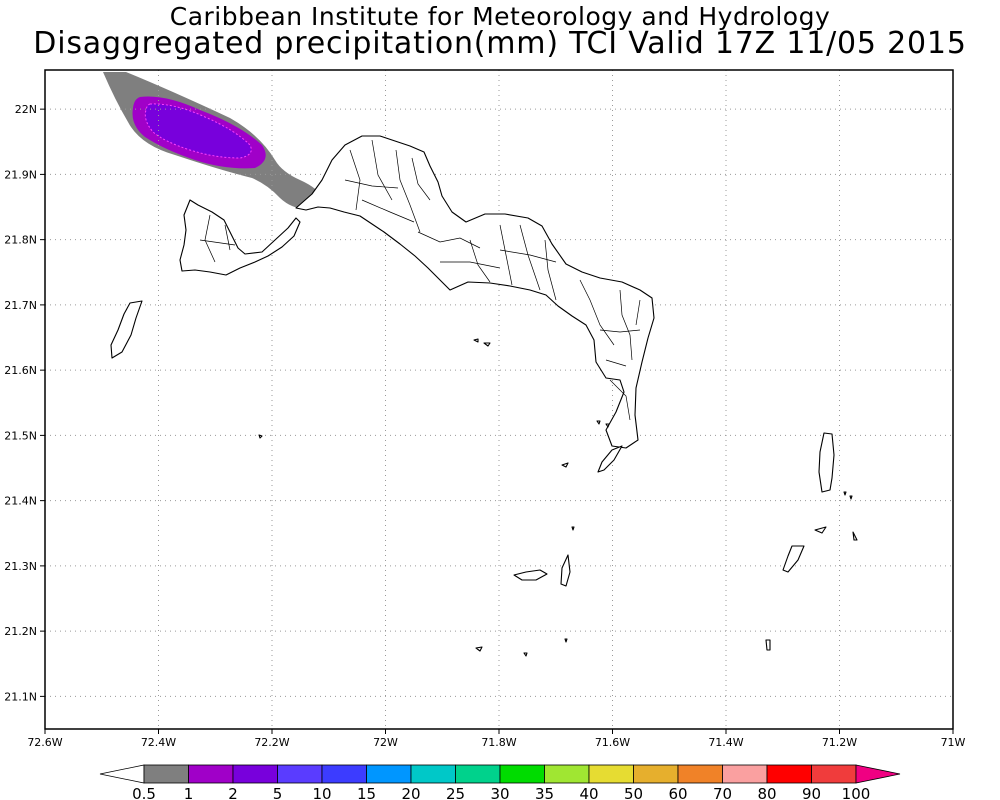 This screenshot has width=1000, height=800. I want to click on colorbar-label: 50, so click(633, 792).